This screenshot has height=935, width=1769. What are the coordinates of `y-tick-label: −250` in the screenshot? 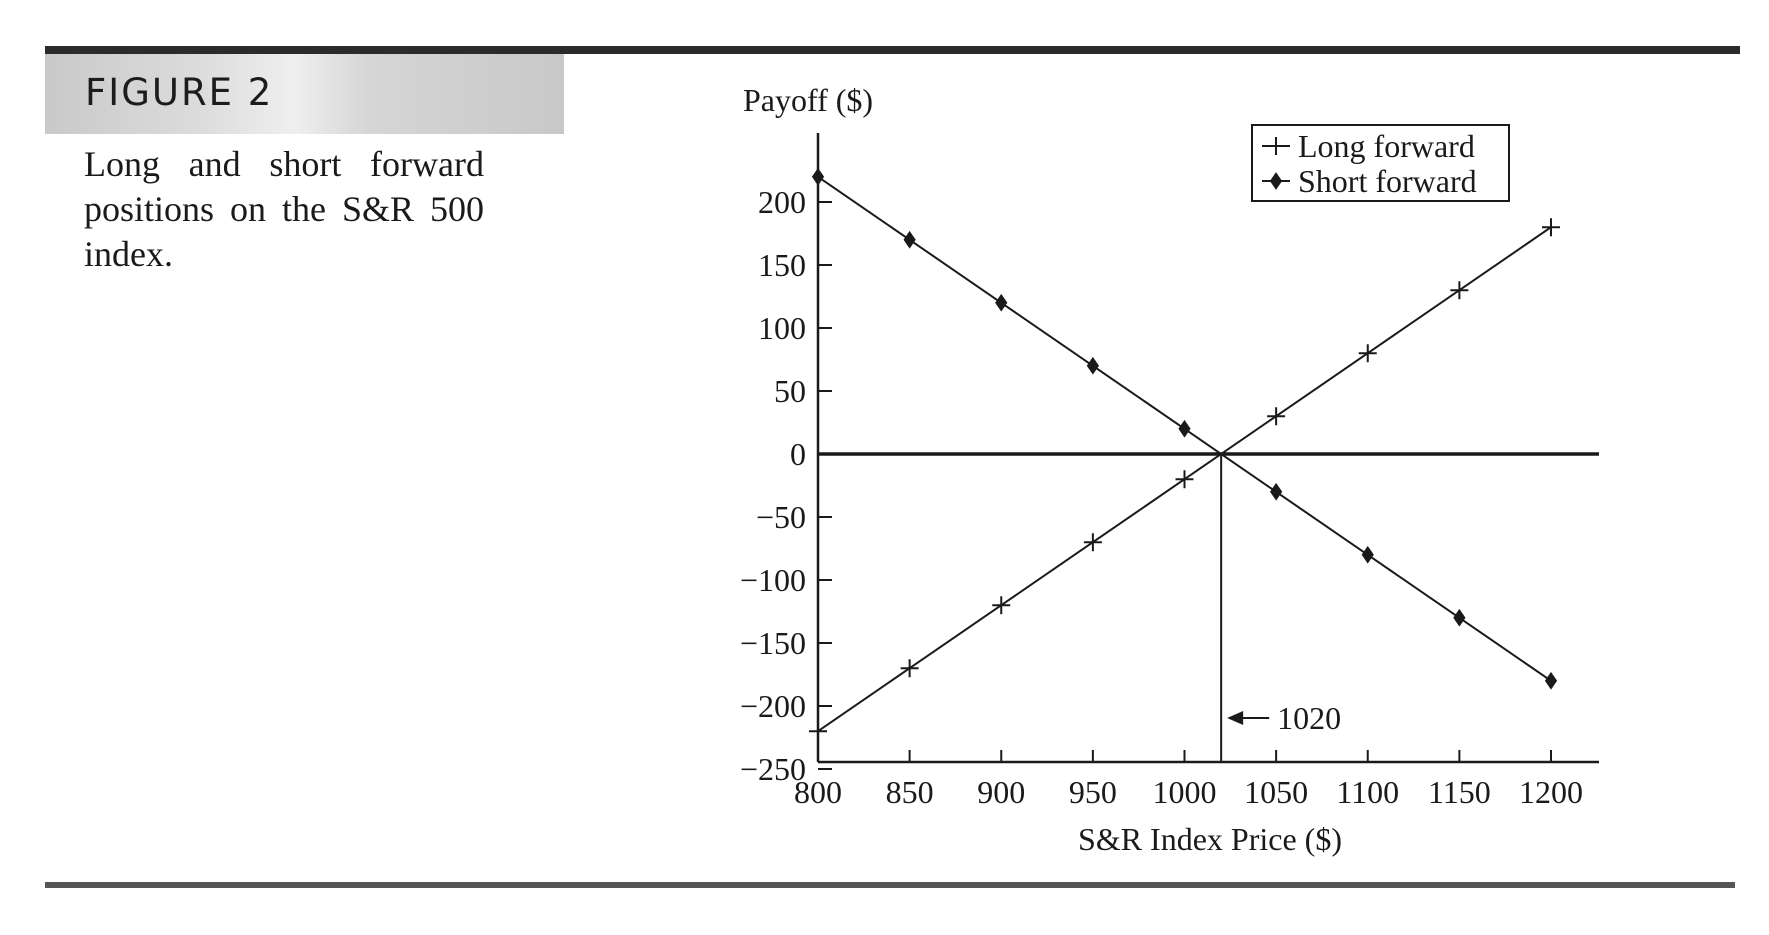 It's located at (773, 769).